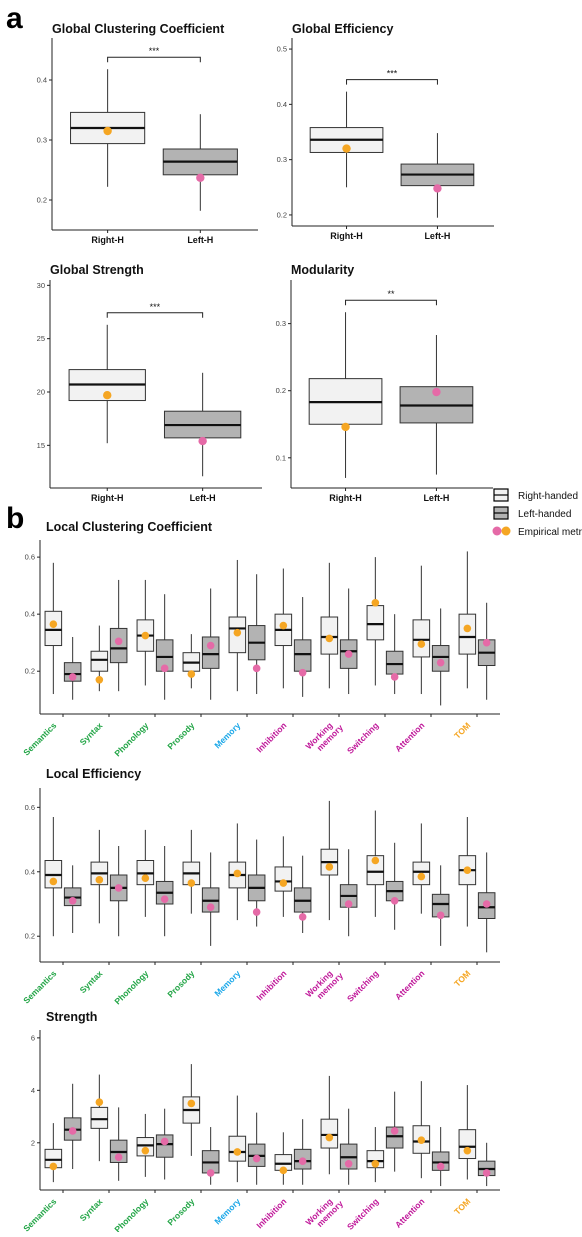  Describe the element at coordinates (15, 518) in the screenshot. I see `panel-letter-b: b` at that location.